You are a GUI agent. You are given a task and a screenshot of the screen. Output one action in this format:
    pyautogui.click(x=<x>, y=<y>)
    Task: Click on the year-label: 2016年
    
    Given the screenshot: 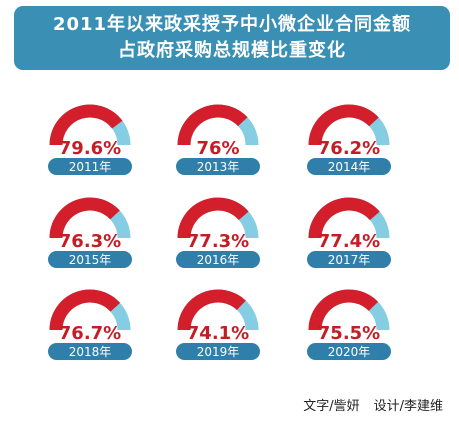 What is the action you would take?
    pyautogui.click(x=218, y=260)
    